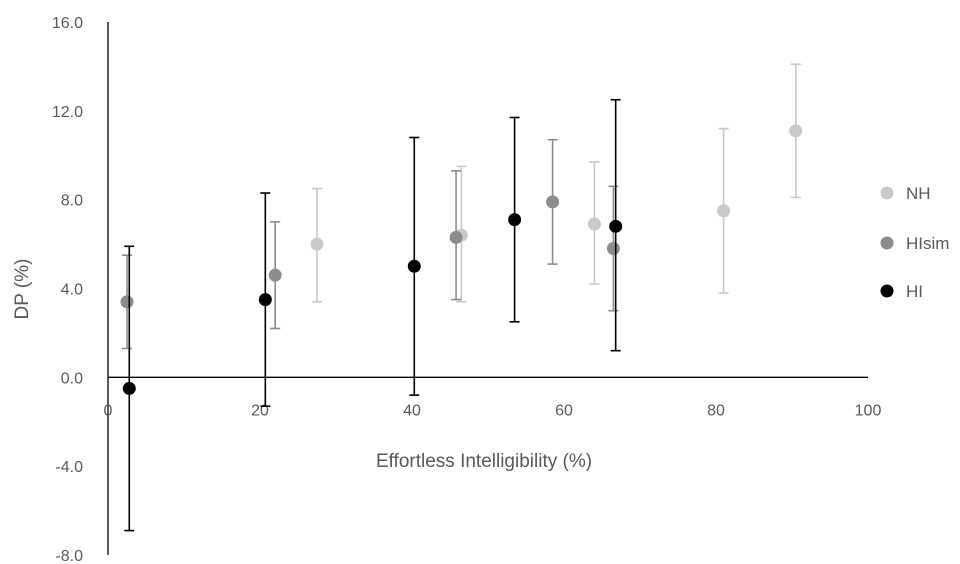  Describe the element at coordinates (564, 410) in the screenshot. I see `x-tick-label: 60` at that location.